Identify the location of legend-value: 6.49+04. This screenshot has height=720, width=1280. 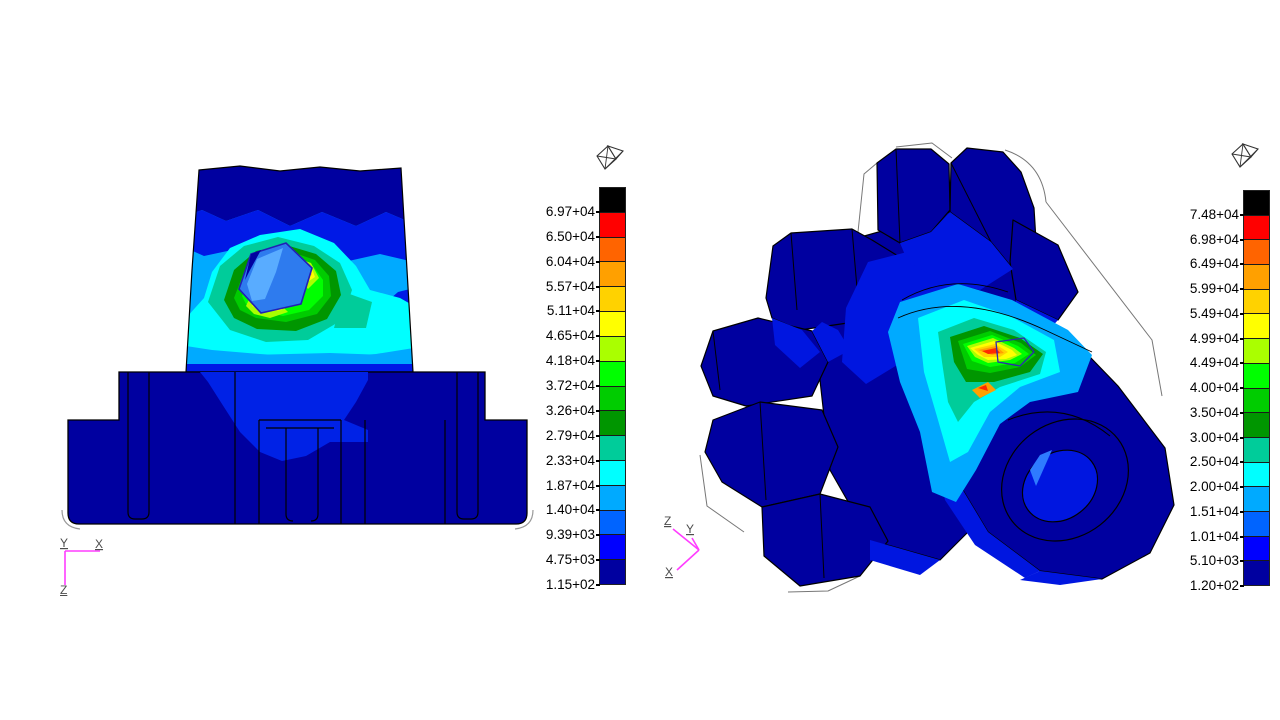
(1217, 264).